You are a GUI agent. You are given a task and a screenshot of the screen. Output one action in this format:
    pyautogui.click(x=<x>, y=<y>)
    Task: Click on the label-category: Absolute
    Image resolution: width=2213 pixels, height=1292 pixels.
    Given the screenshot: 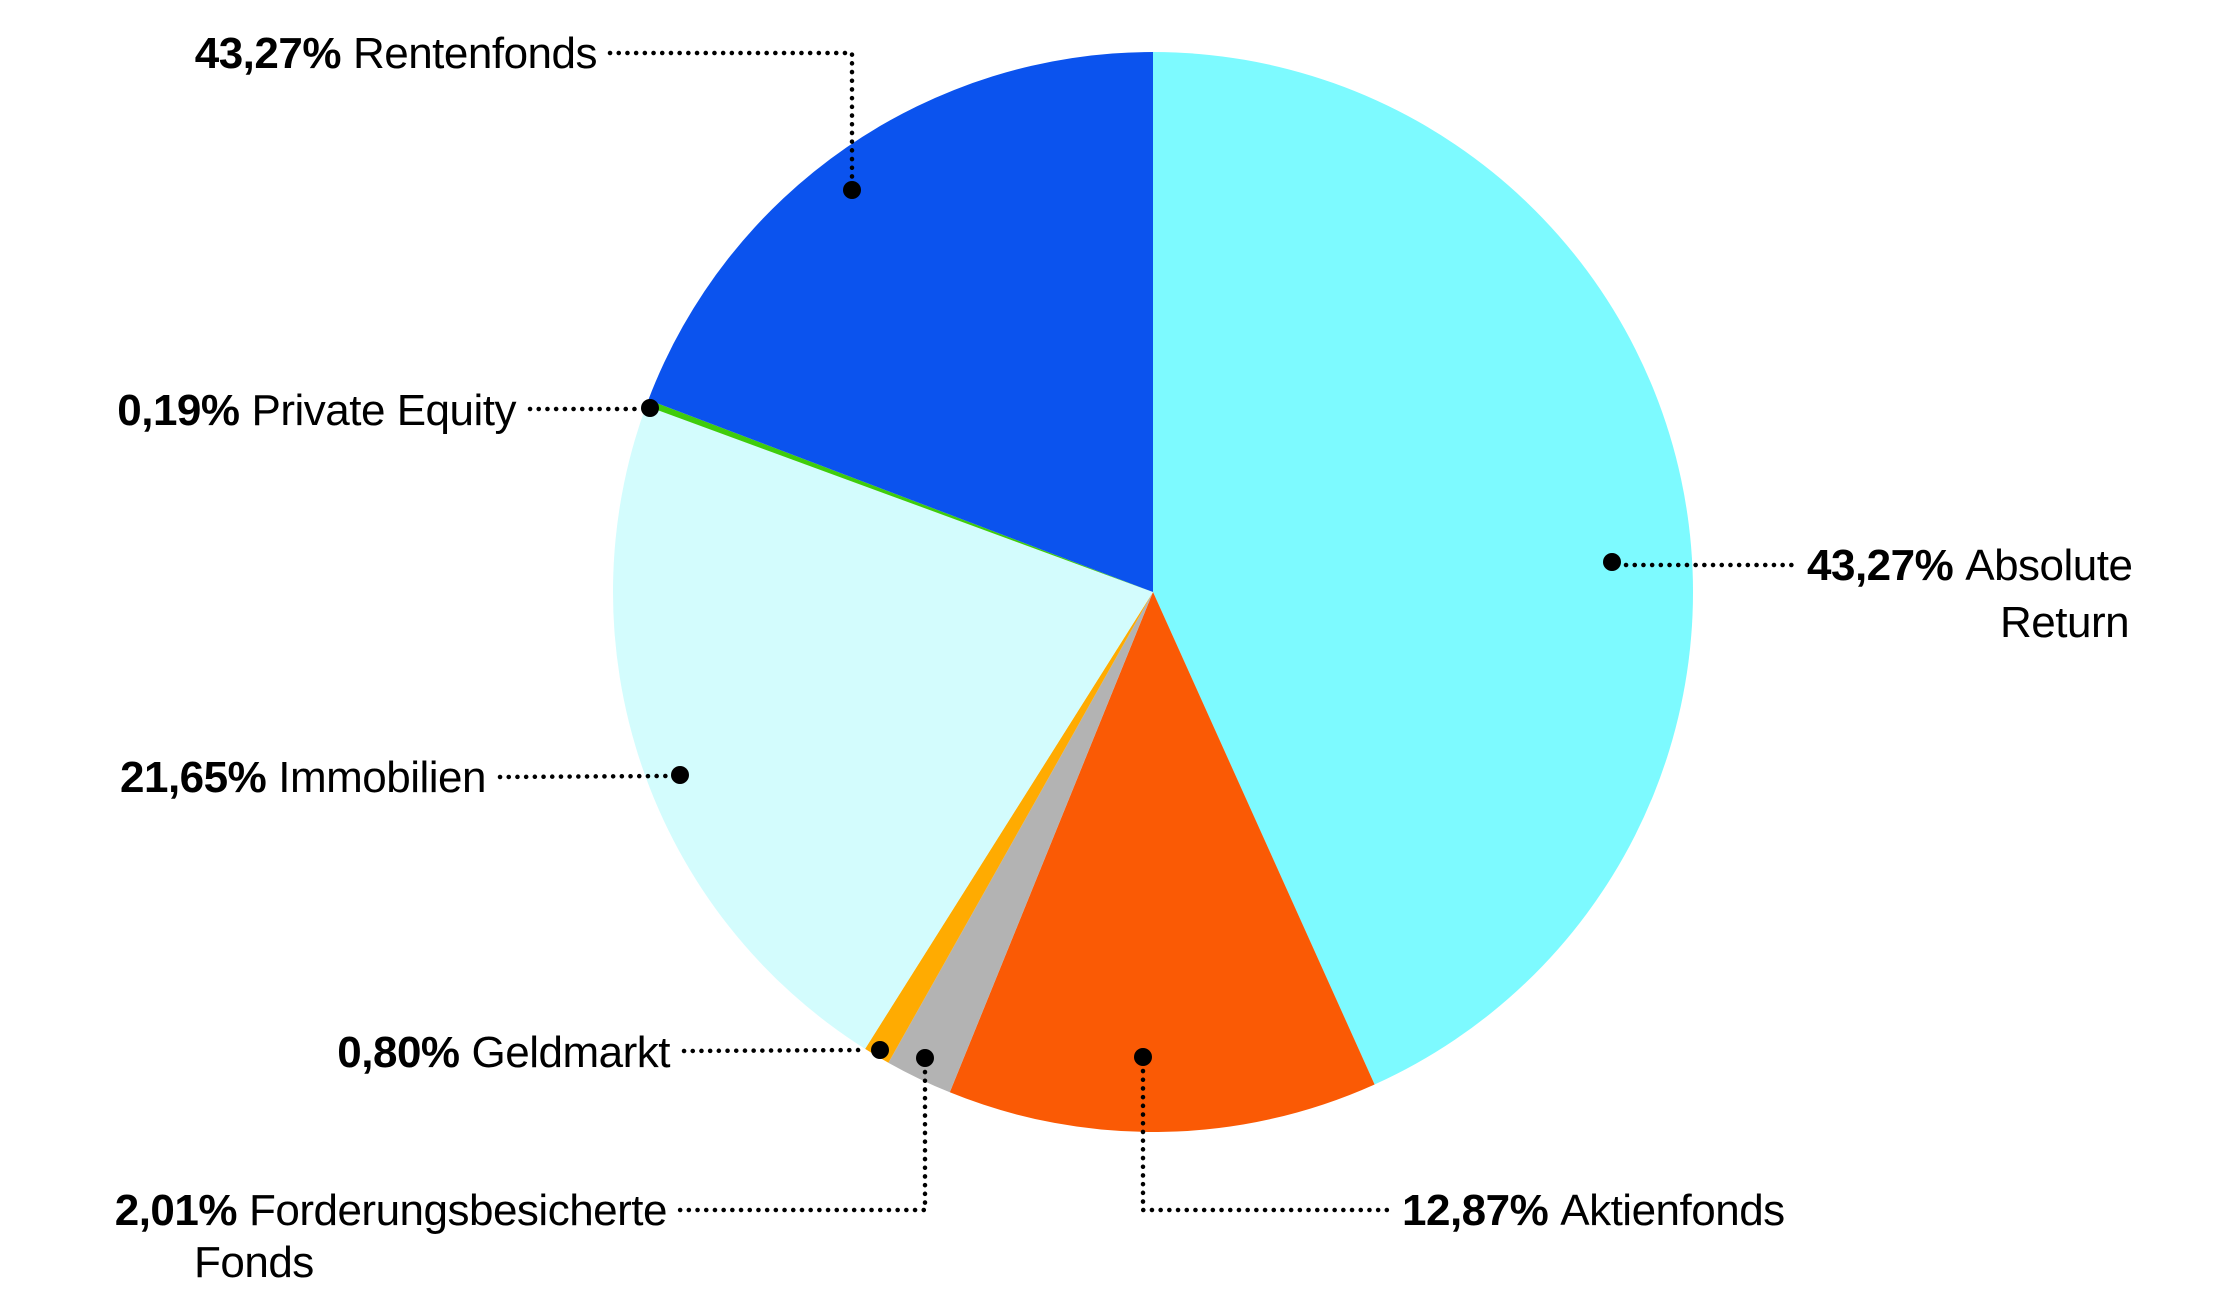 What is the action you would take?
    pyautogui.click(x=2048, y=565)
    